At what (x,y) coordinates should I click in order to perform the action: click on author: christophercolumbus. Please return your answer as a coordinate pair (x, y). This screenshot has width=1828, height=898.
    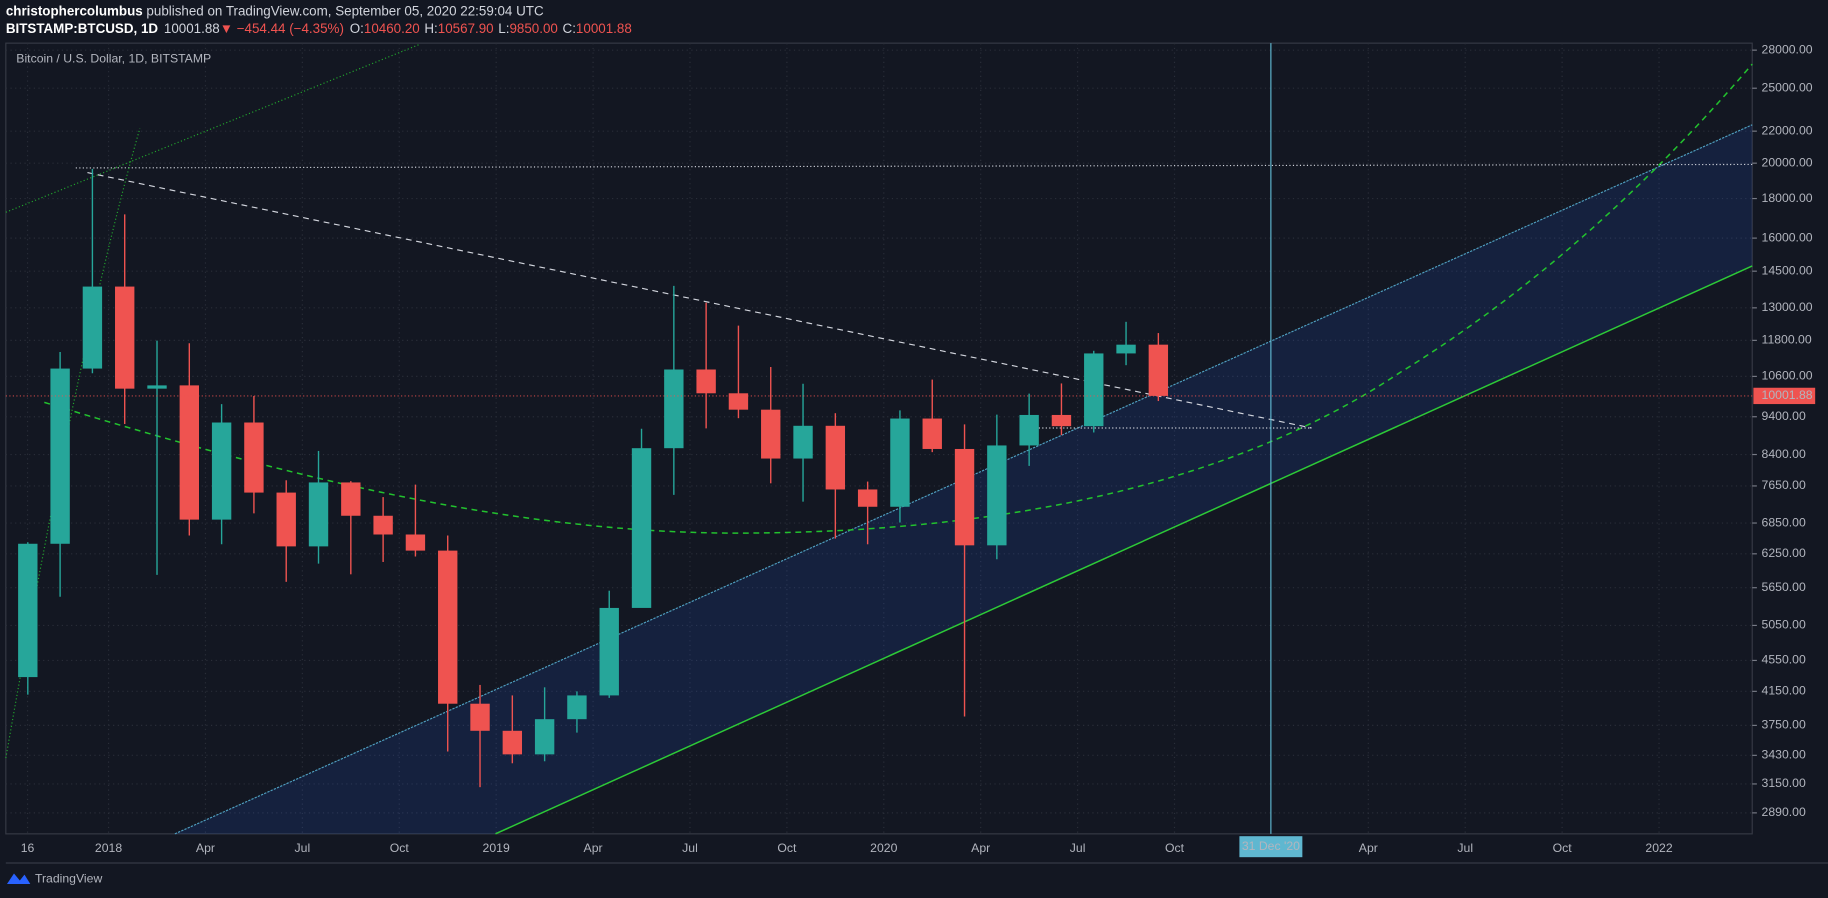
    Looking at the image, I should click on (74, 10).